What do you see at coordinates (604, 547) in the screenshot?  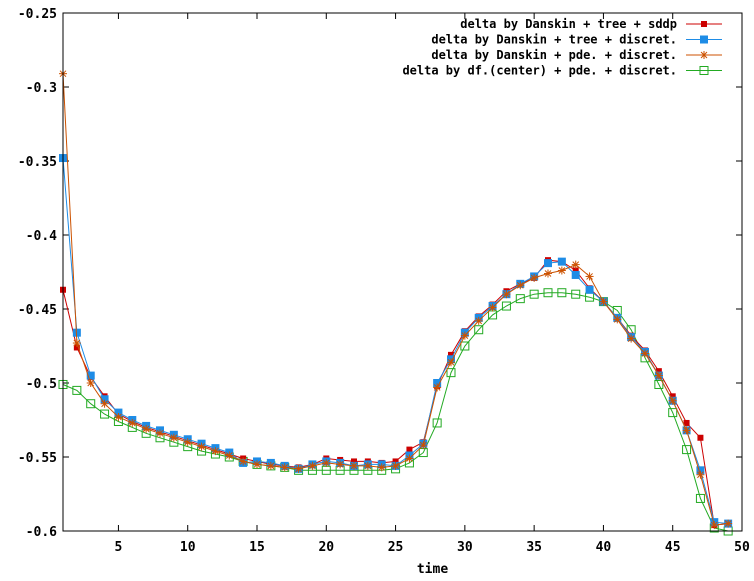 I see `x-tick-label: 40` at bounding box center [604, 547].